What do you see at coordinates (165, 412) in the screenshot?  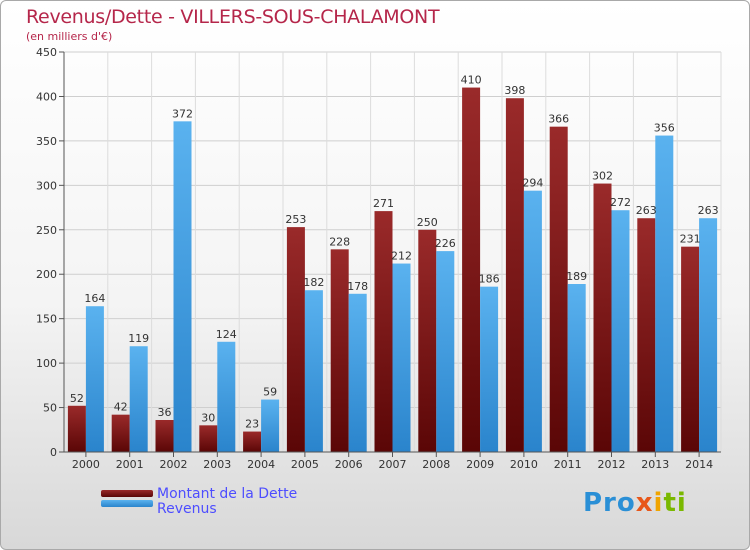 I see `data-label-debt-2002: 36` at bounding box center [165, 412].